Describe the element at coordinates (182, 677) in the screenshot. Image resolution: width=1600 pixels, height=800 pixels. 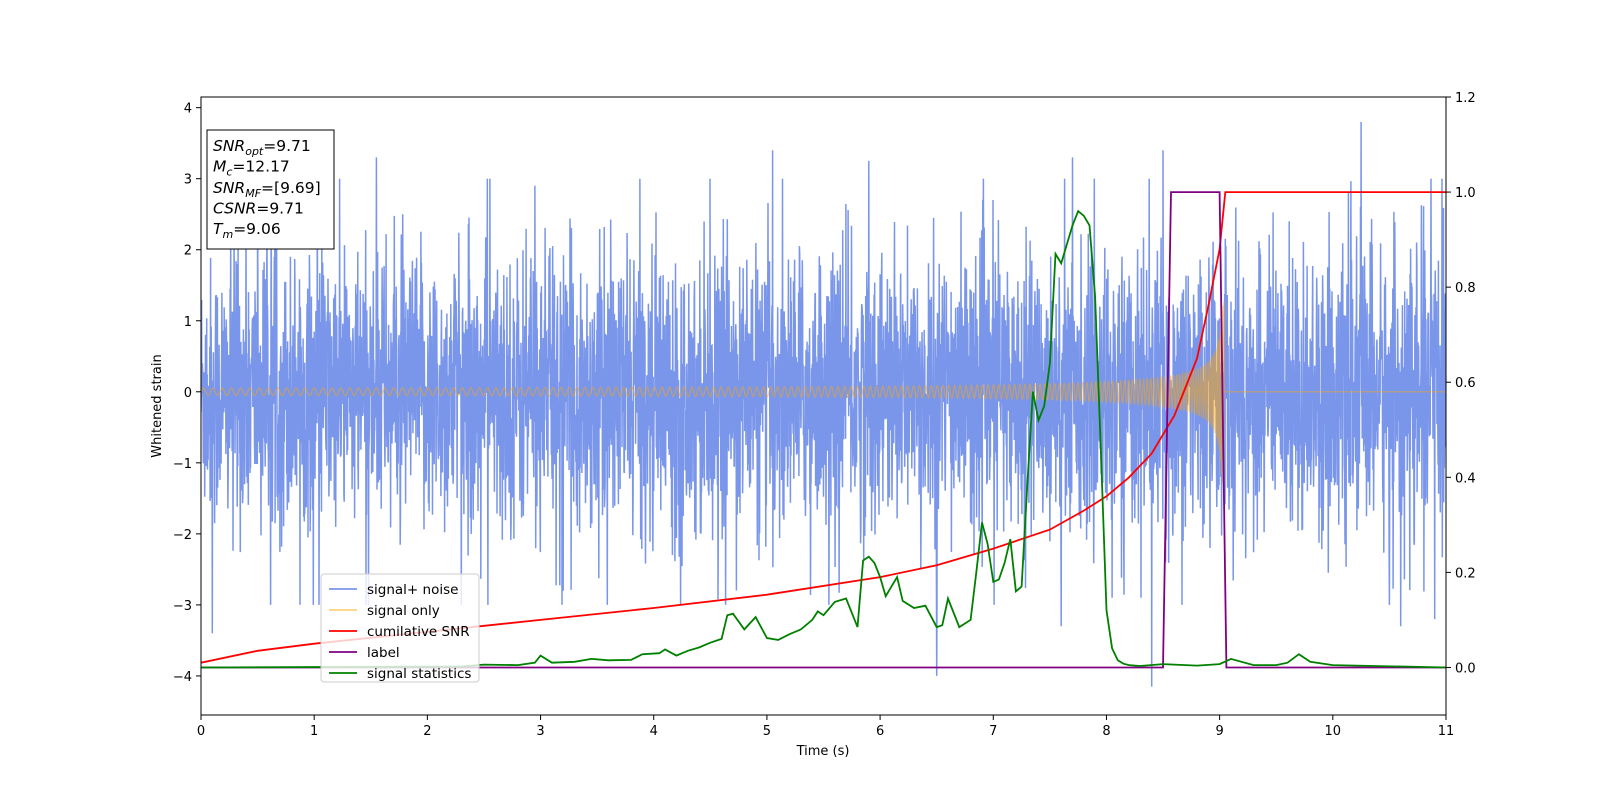
I see `y-left-tick-label: −4` at that location.